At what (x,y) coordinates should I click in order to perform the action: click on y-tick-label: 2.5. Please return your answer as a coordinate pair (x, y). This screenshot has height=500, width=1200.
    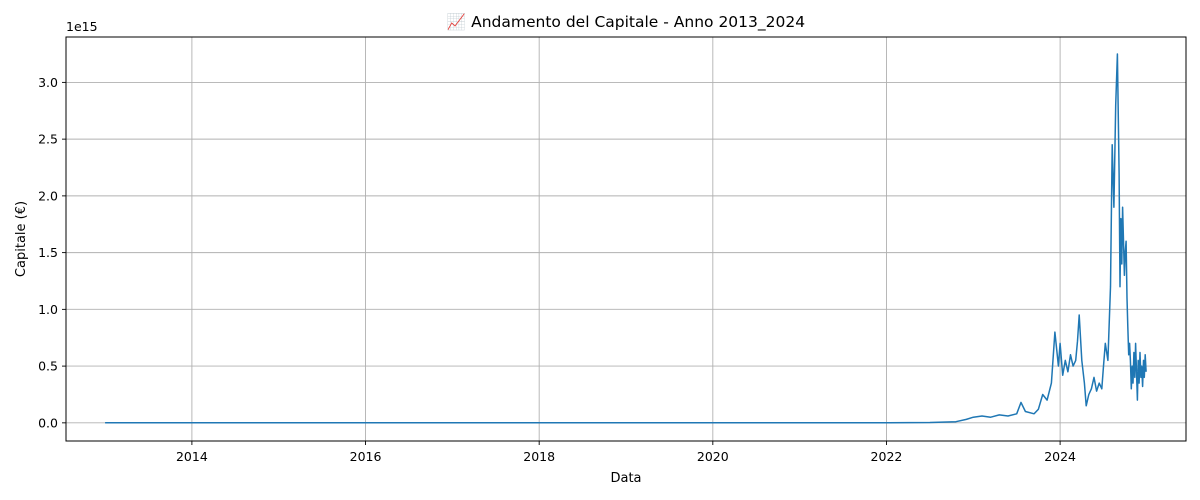
    Looking at the image, I should click on (48, 139).